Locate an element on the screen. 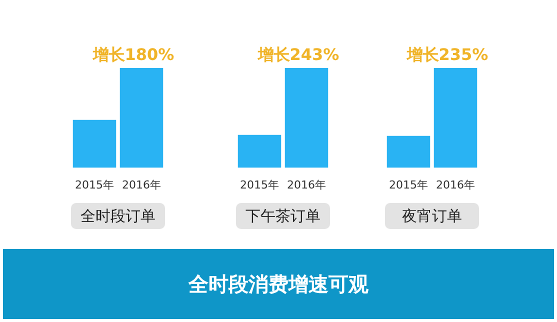 Image resolution: width=557 pixels, height=322 pixels. annotation: 增长180% is located at coordinates (133, 54).